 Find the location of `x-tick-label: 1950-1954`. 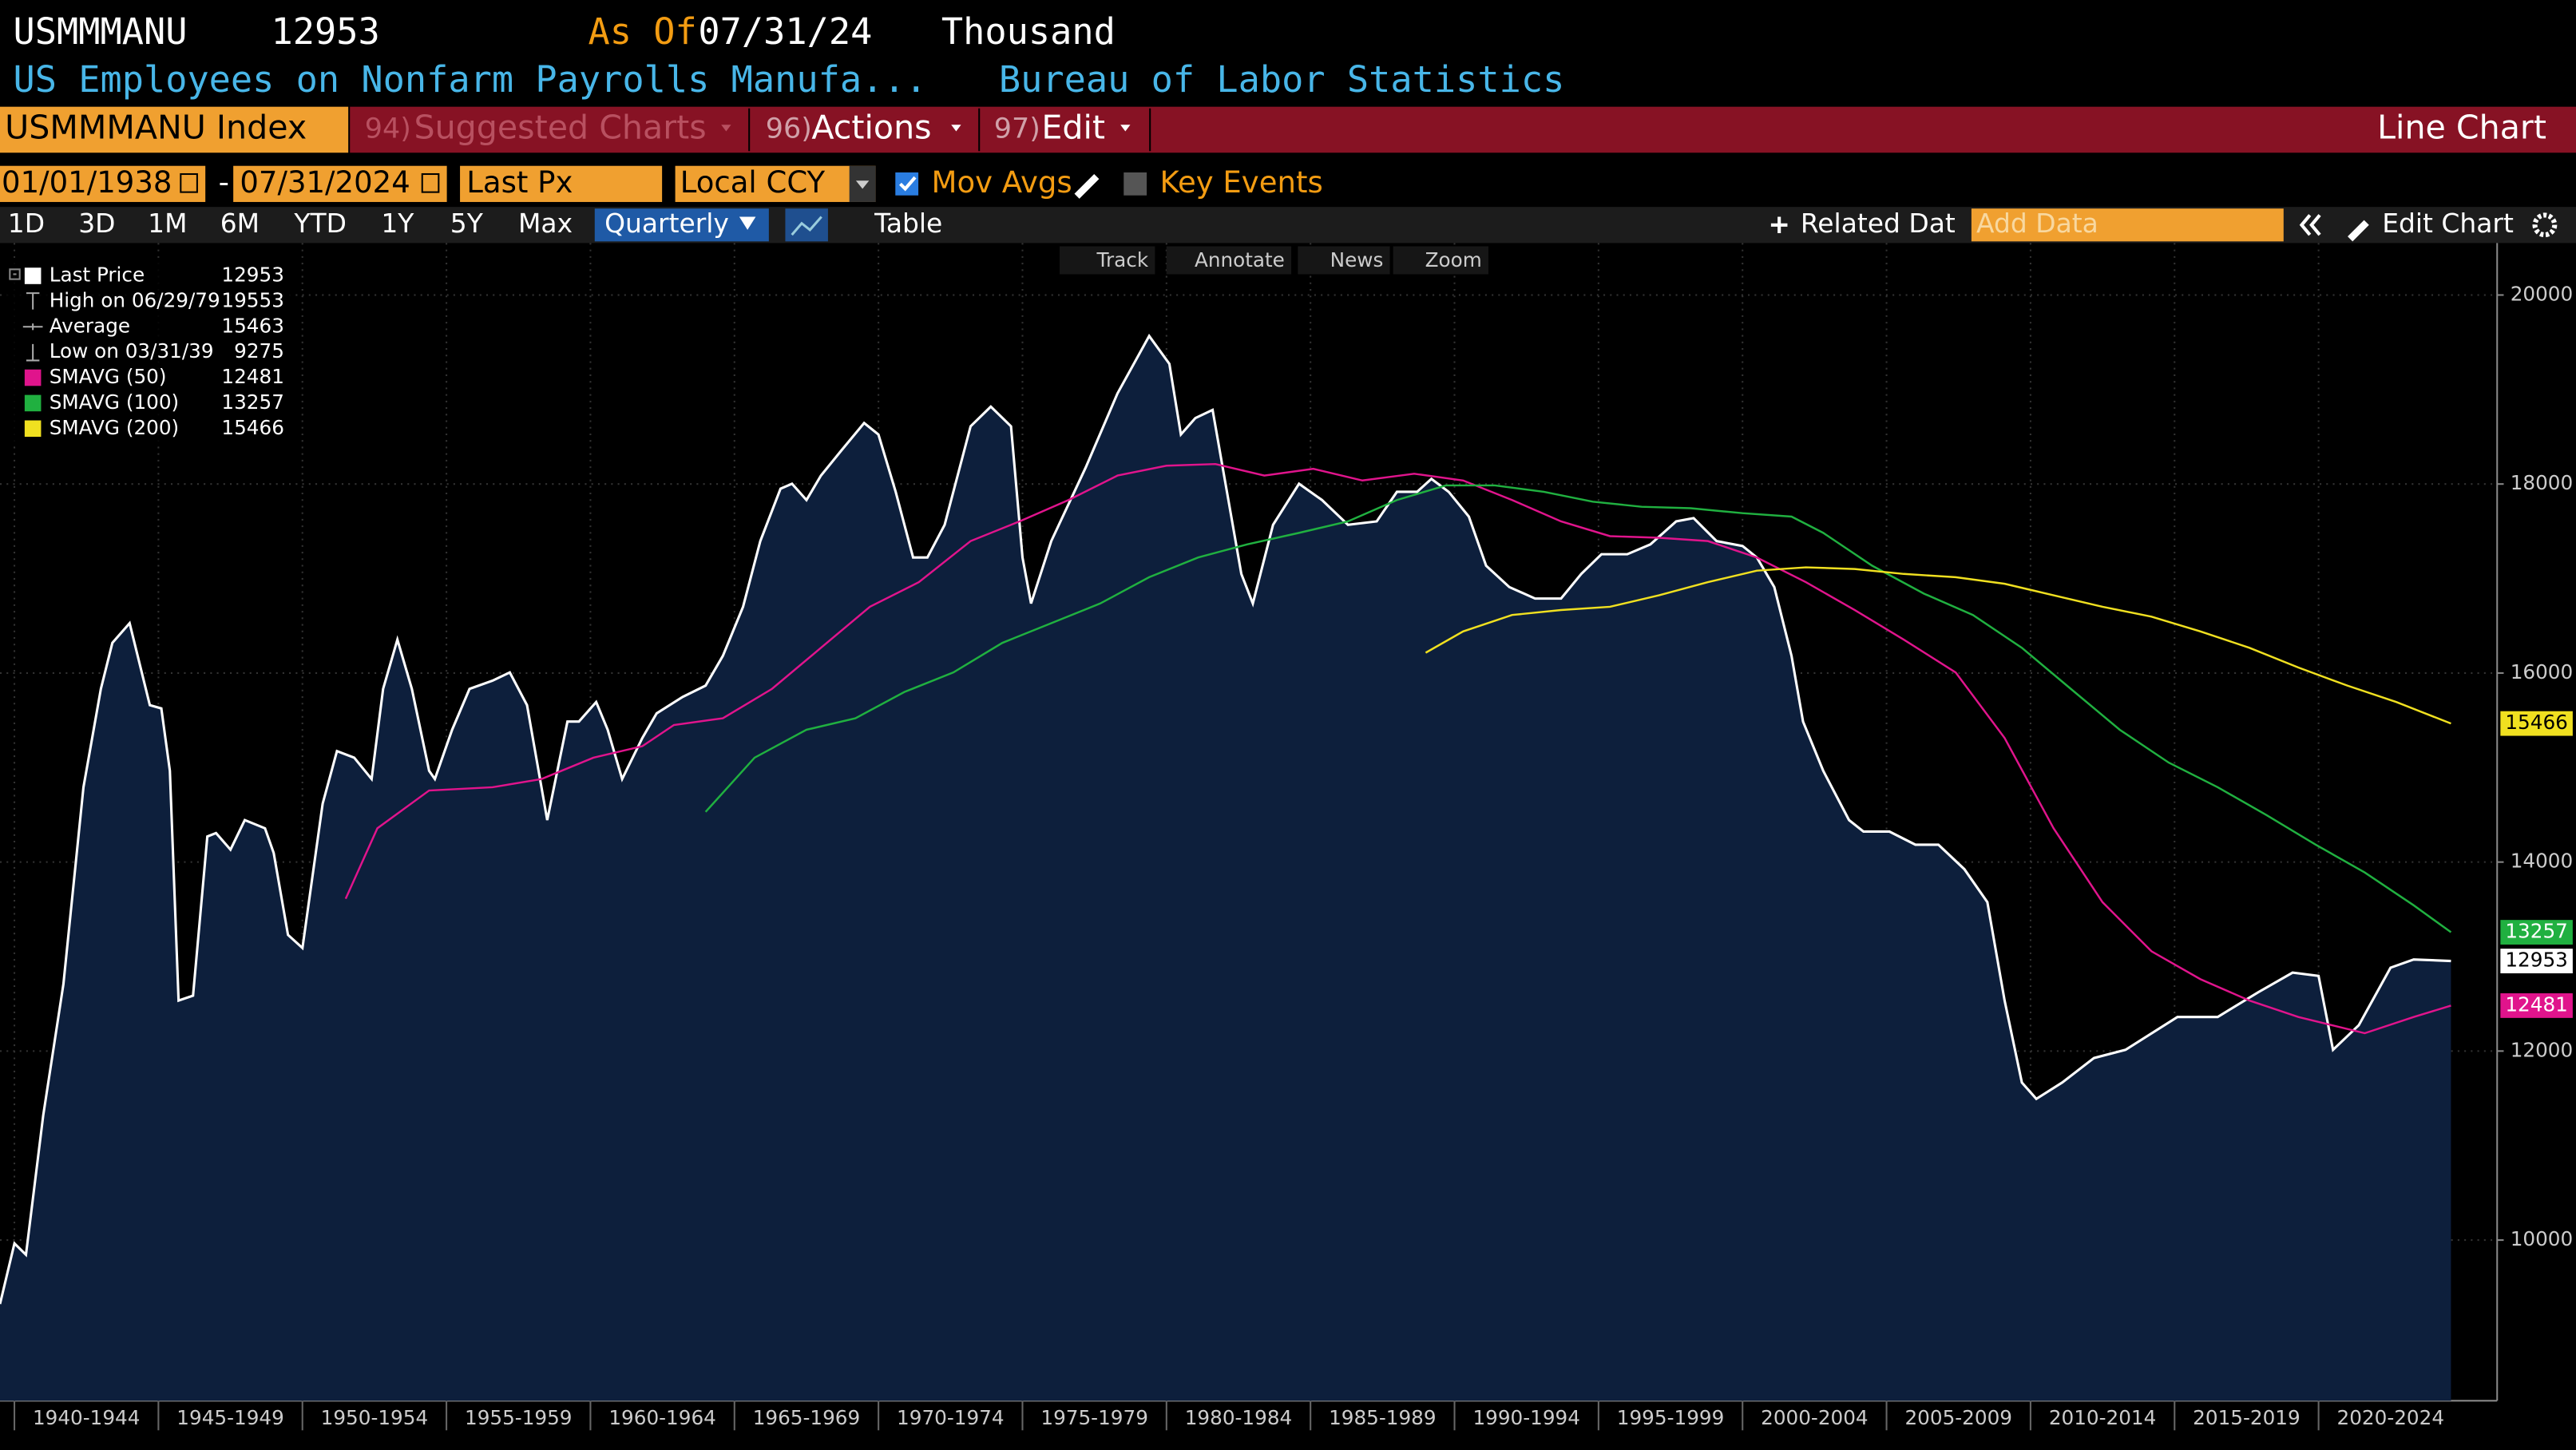

x-tick-label: 1950-1954 is located at coordinates (375, 1418).